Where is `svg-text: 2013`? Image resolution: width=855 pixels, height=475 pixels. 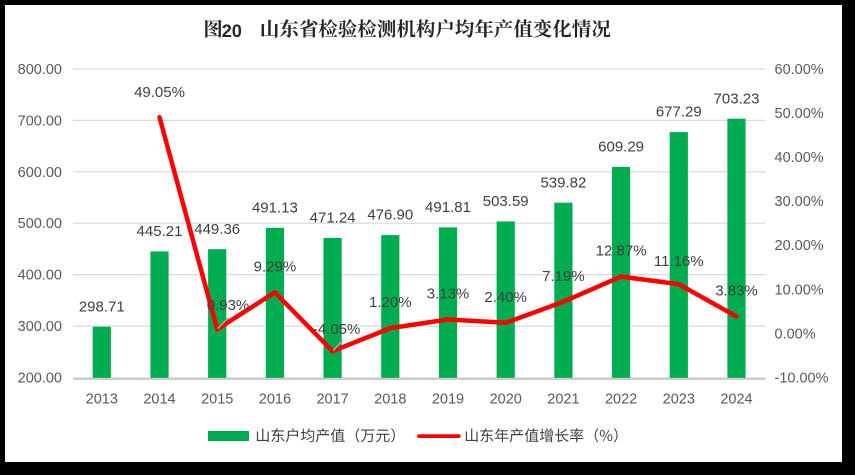 svg-text: 2013 is located at coordinates (102, 400).